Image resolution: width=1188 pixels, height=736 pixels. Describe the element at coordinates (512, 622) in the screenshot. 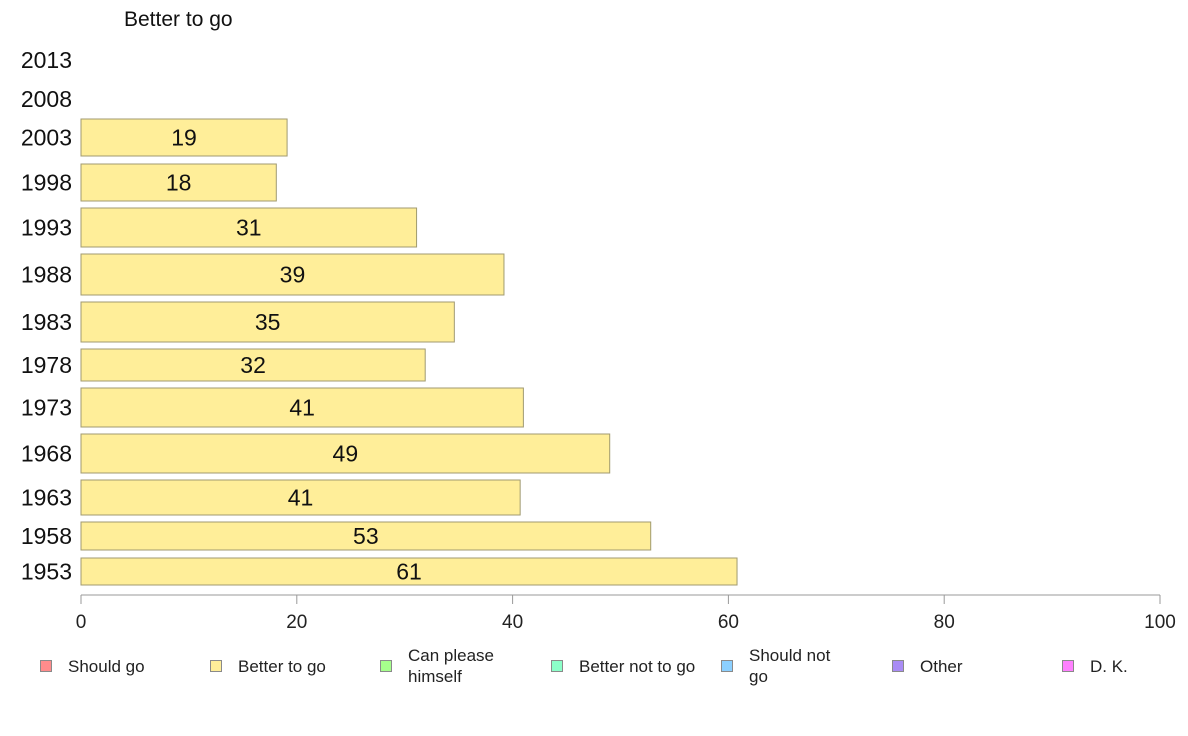

I see `x-tick-label: 40` at that location.